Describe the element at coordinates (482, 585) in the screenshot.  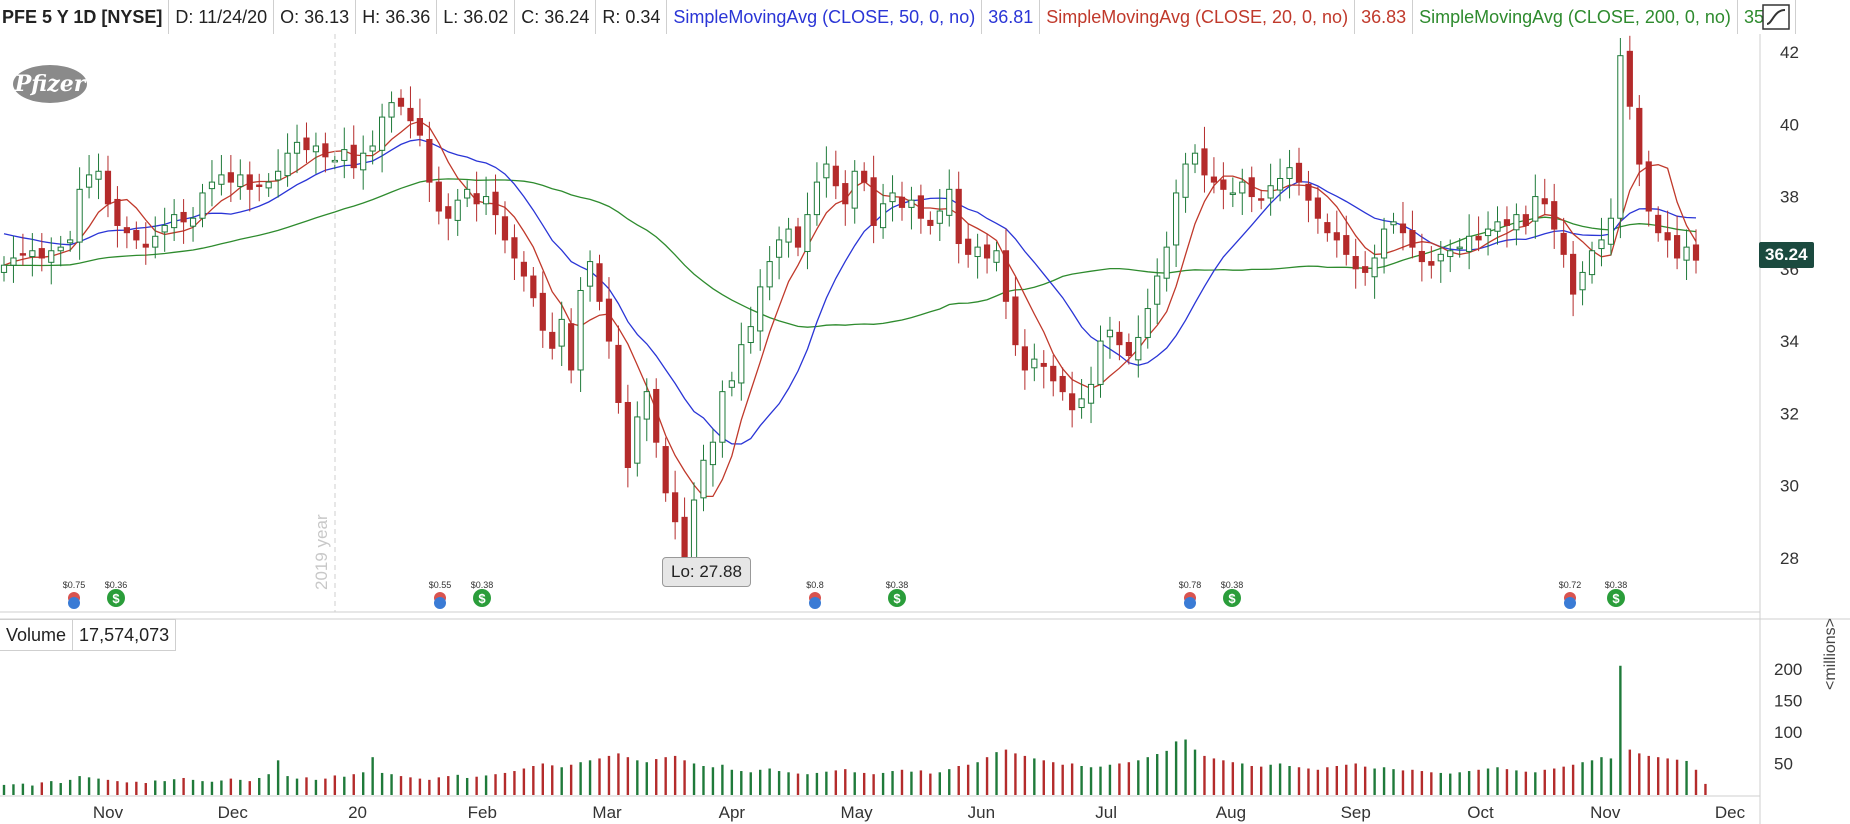
I see `dividend-value-label: $0.38` at that location.